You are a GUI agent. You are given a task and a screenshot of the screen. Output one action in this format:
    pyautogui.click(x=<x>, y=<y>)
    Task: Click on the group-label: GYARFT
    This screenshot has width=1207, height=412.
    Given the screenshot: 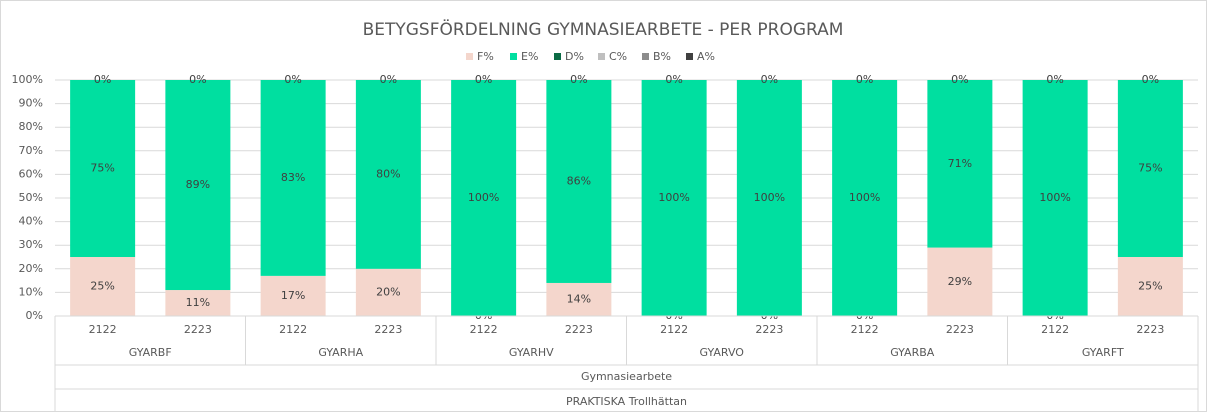 What is the action you would take?
    pyautogui.click(x=1103, y=352)
    